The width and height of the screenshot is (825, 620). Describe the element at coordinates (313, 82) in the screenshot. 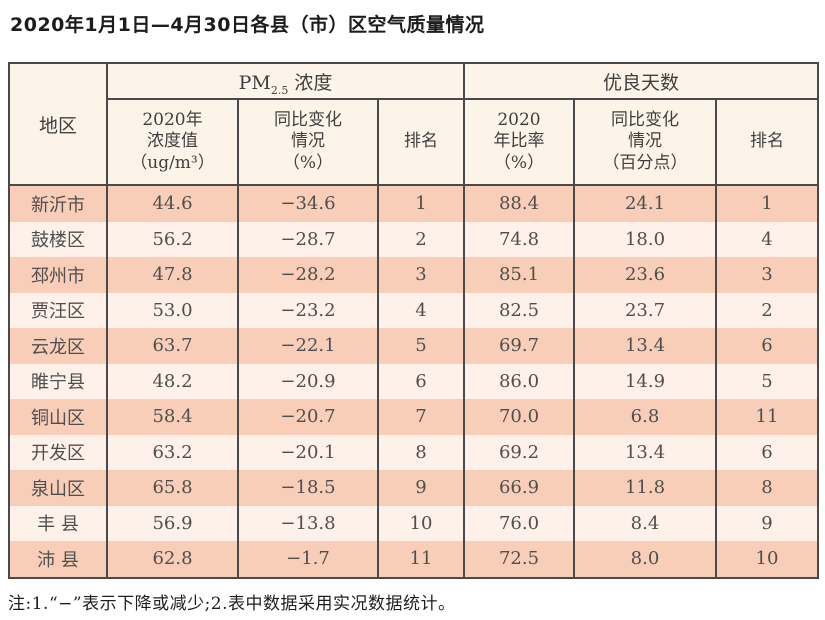

I see `pm25-label-suffix: 浓度` at that location.